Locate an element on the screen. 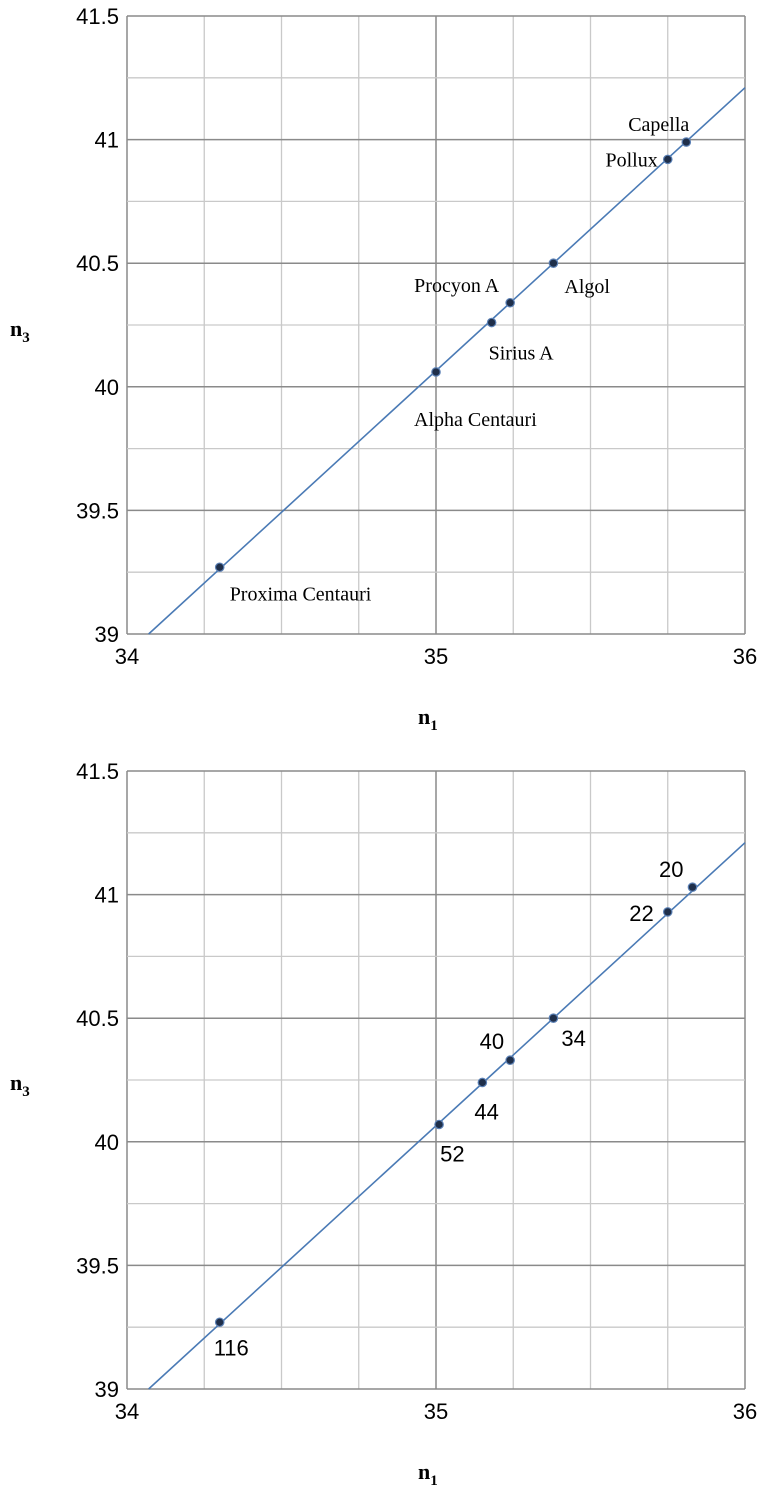 This screenshot has width=766, height=1510. data-point-label: Capella is located at coordinates (658, 125).